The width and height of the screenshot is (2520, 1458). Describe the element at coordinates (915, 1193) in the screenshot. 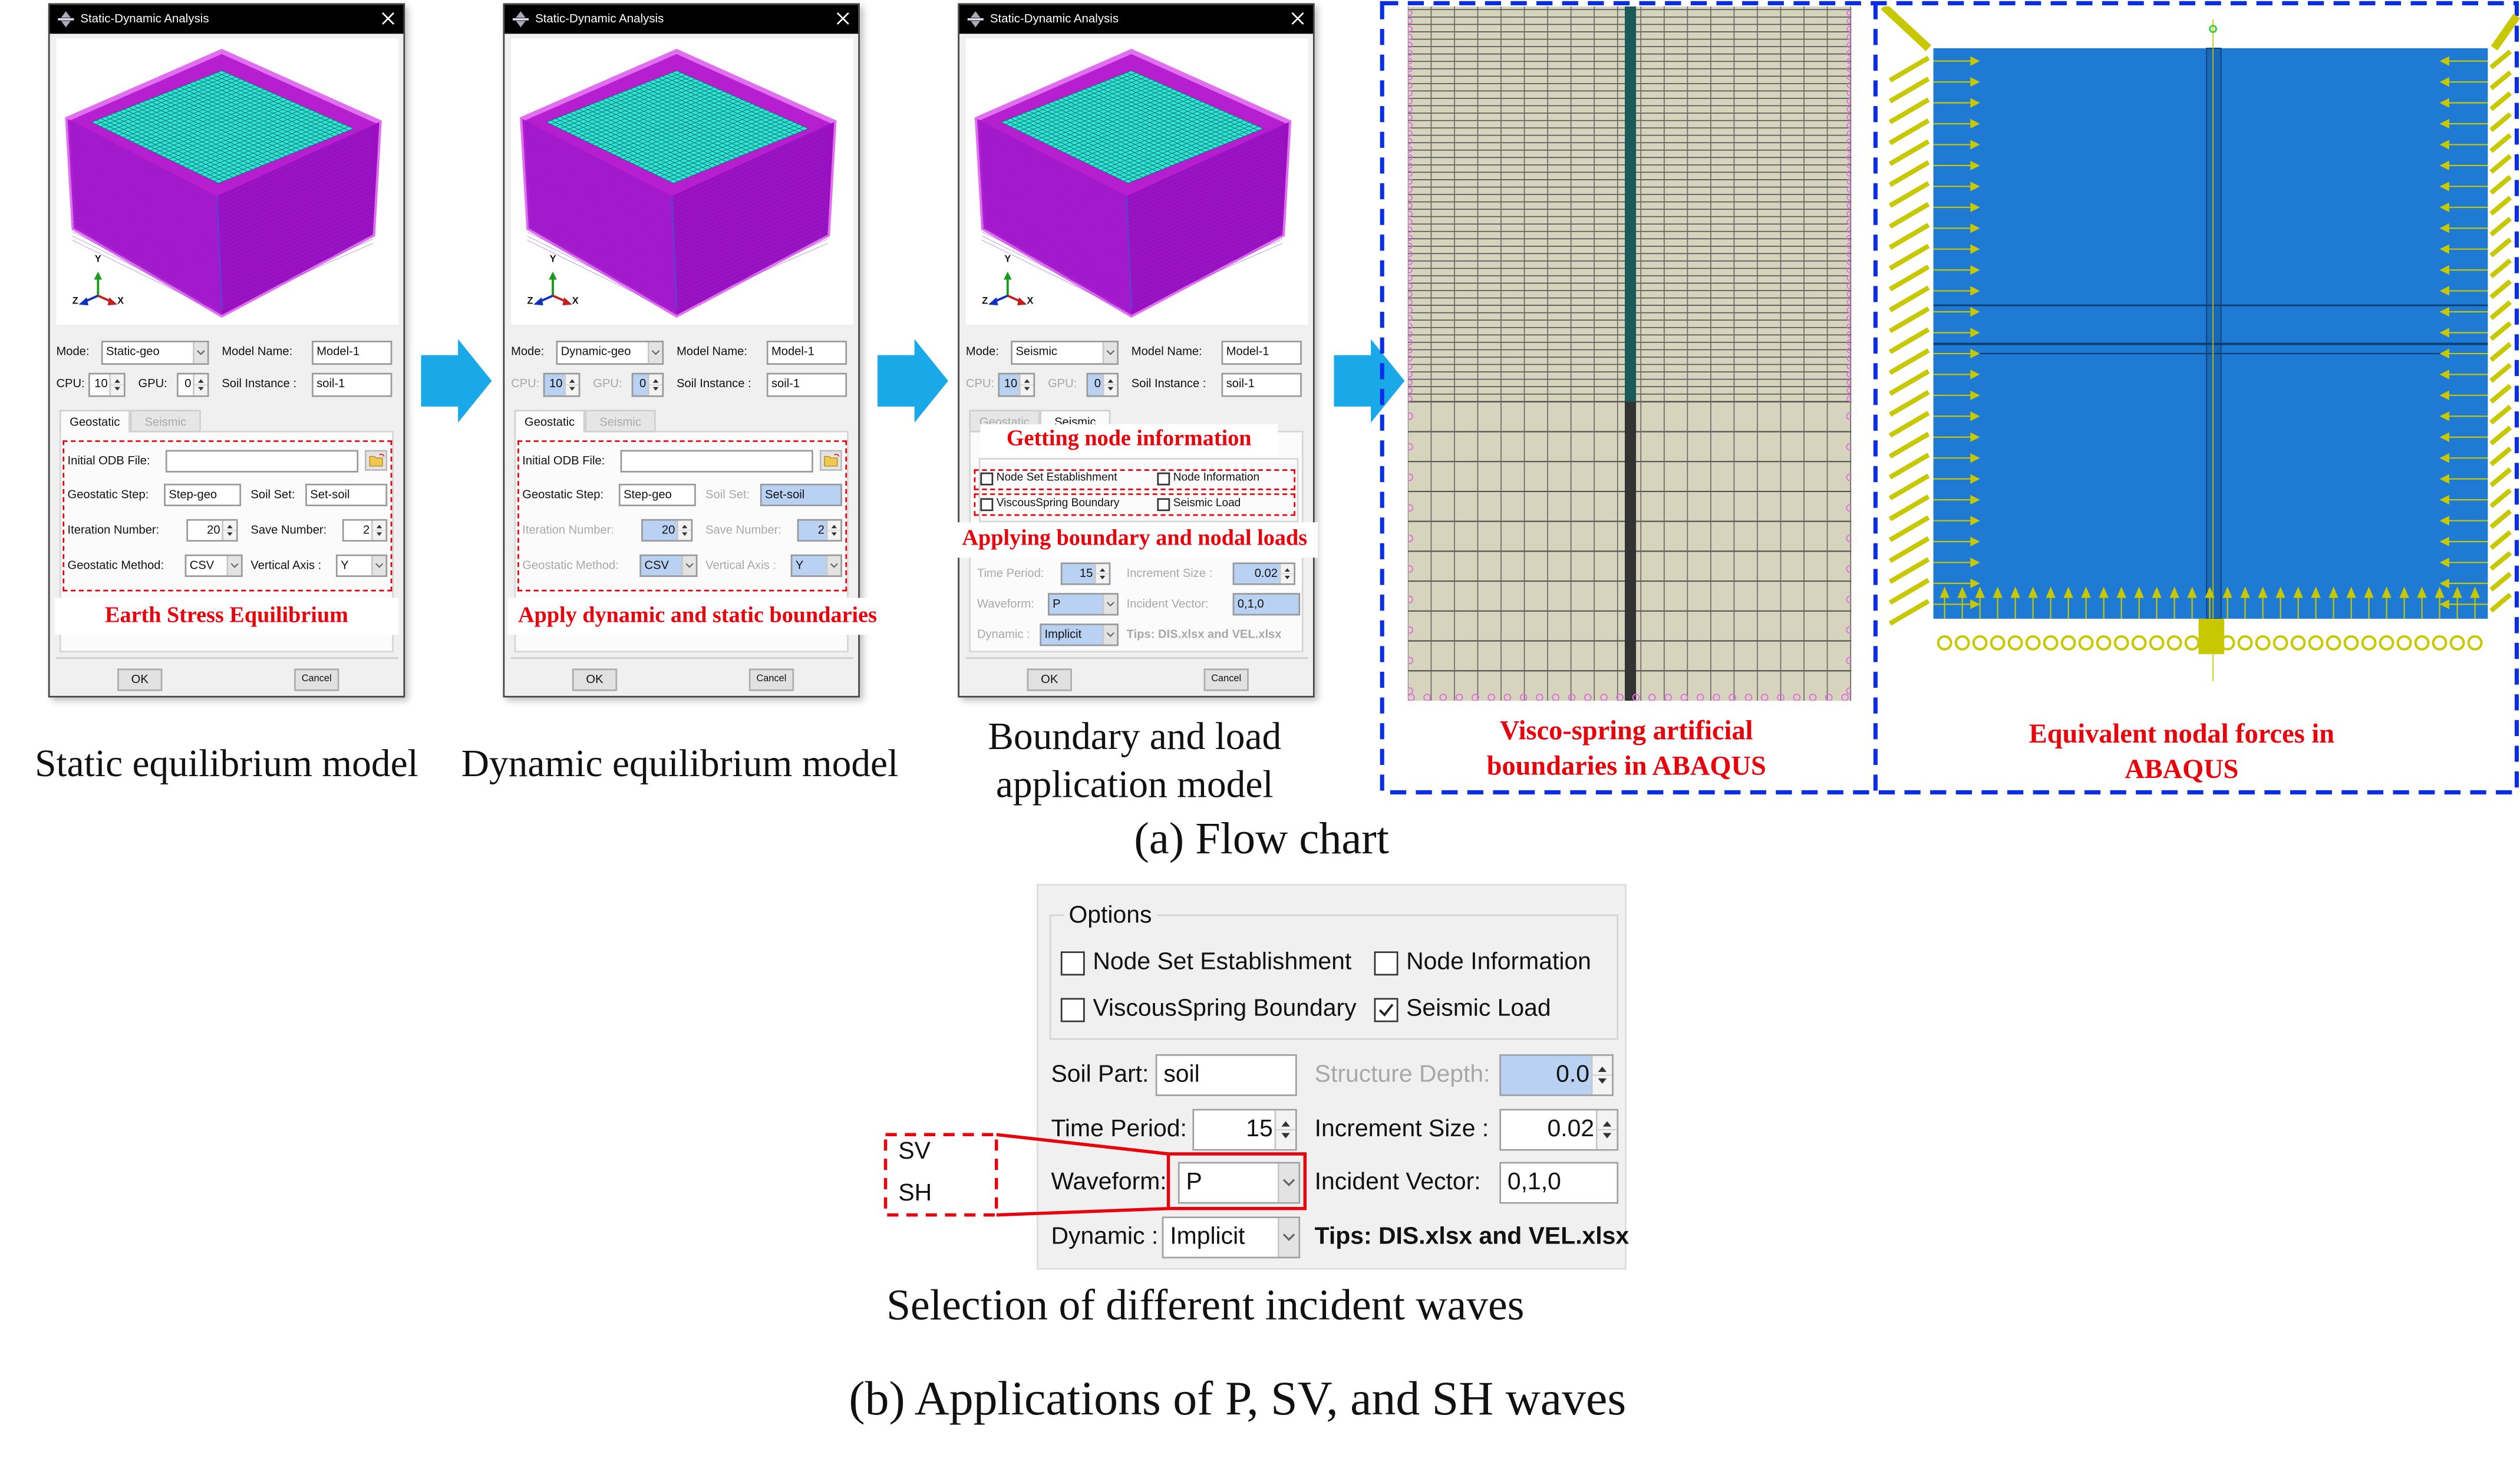

I see `wave-option-sh: SH` at that location.